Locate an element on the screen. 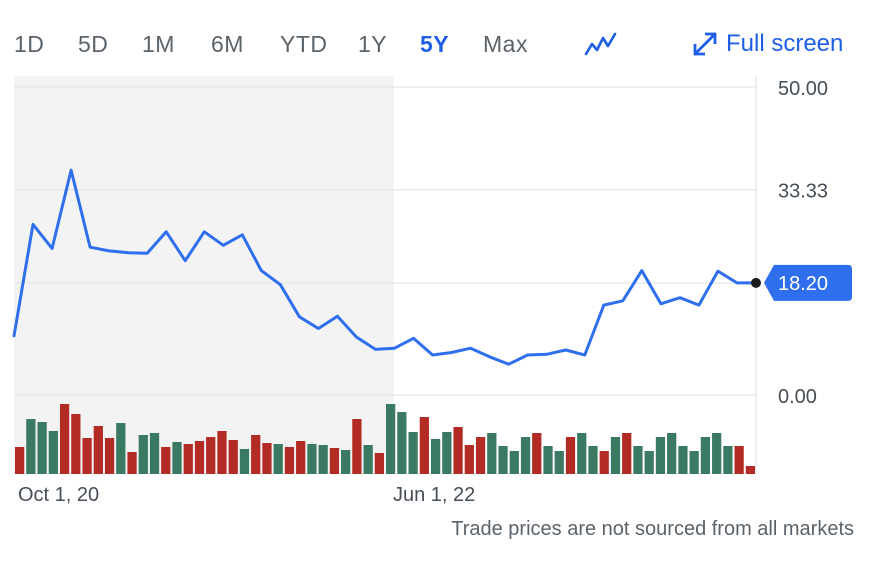 The height and width of the screenshot is (566, 890). range-button-1d: 1D is located at coordinates (29, 44).